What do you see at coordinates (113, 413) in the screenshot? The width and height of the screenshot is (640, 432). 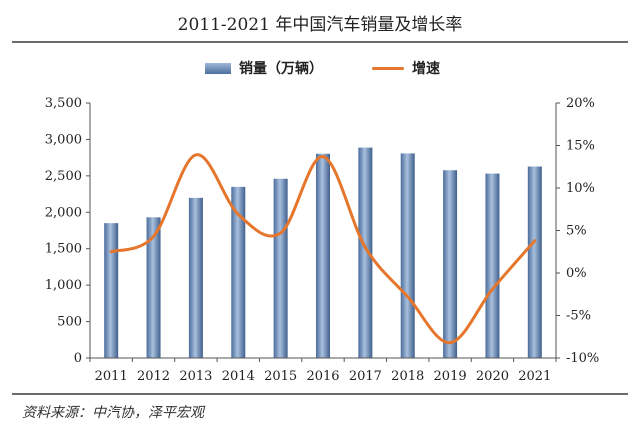 I see `source-note: 资料来源：中汽协，泽平宏观` at bounding box center [113, 413].